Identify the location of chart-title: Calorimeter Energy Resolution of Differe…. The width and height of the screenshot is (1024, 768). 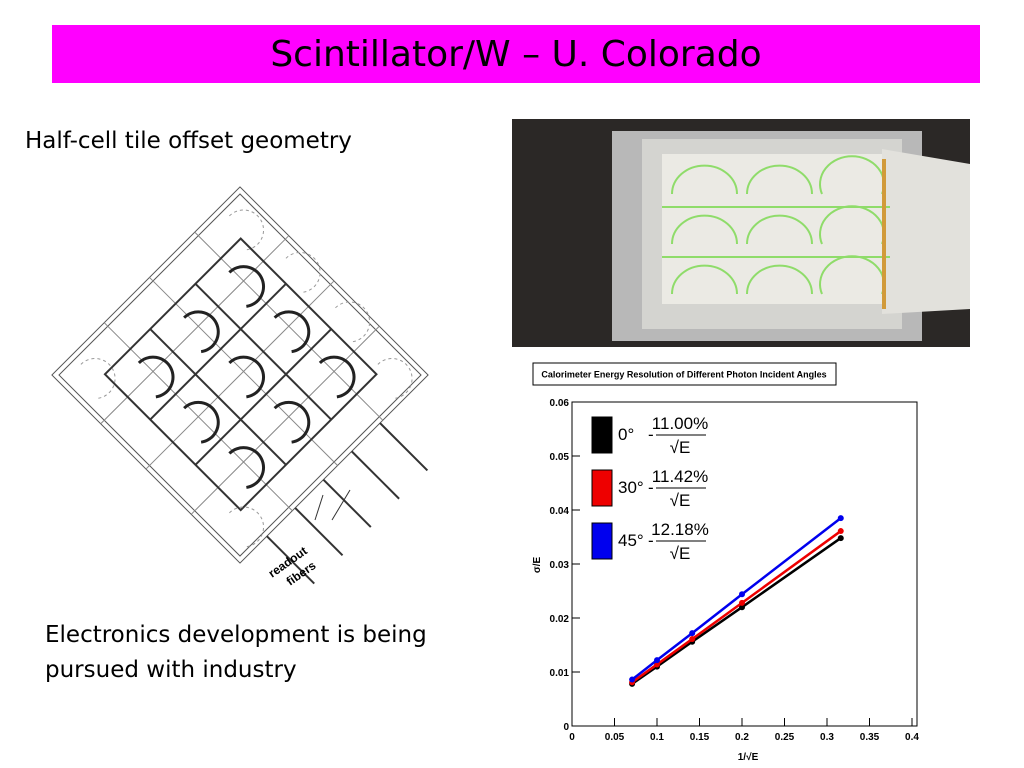
(683, 374).